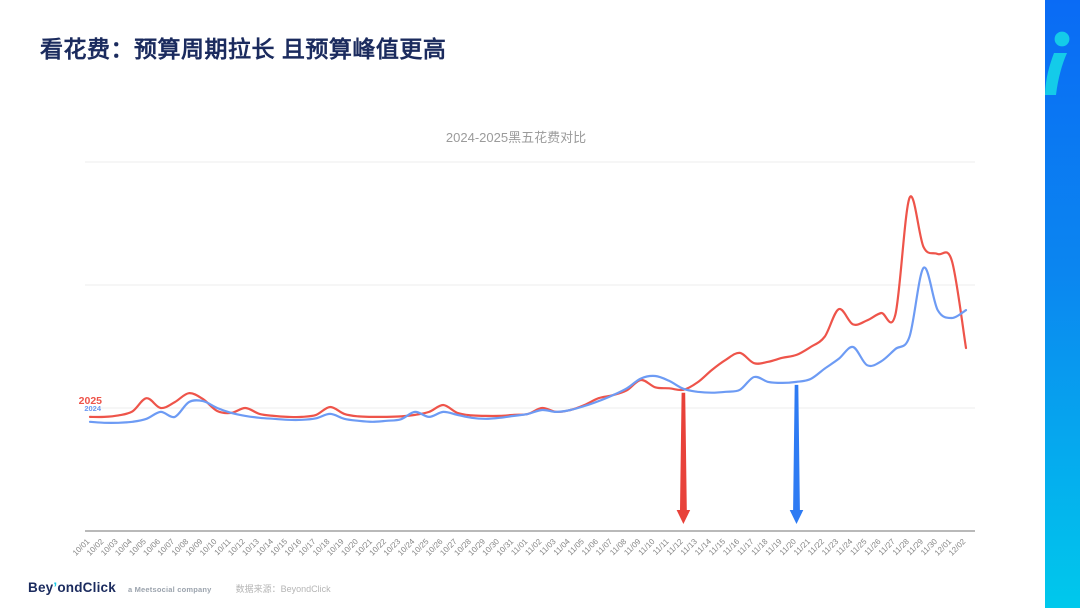 Image resolution: width=1080 pixels, height=608 pixels. I want to click on data-source: 数据来源：BeyondClick, so click(283, 589).